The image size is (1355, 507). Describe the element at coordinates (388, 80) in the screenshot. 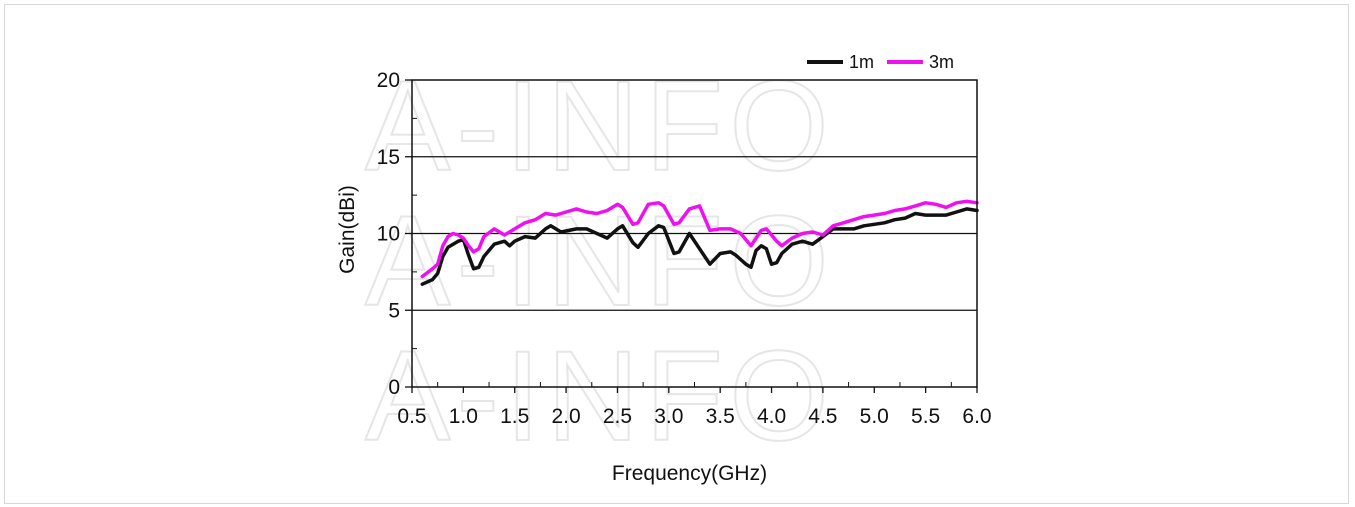

I see `y-tick-label: 20` at that location.